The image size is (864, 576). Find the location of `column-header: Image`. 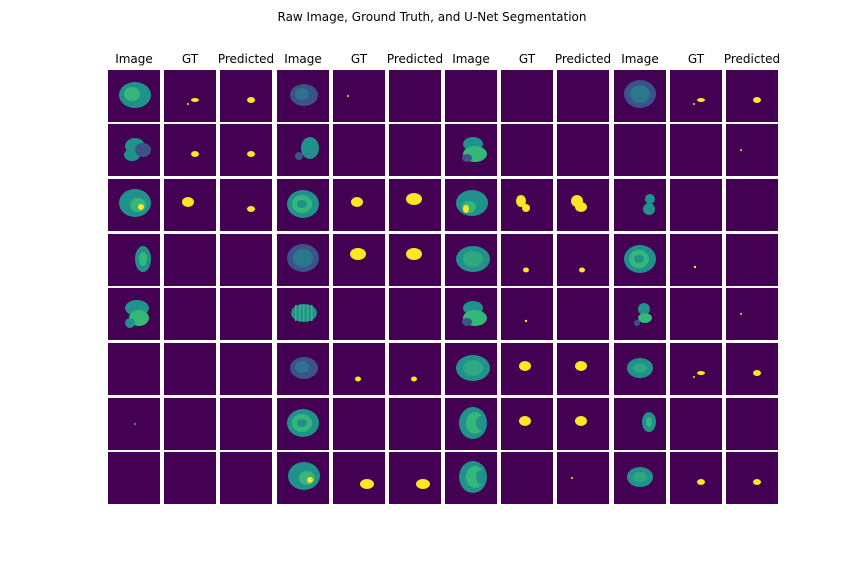

column-header: Image is located at coordinates (640, 59).